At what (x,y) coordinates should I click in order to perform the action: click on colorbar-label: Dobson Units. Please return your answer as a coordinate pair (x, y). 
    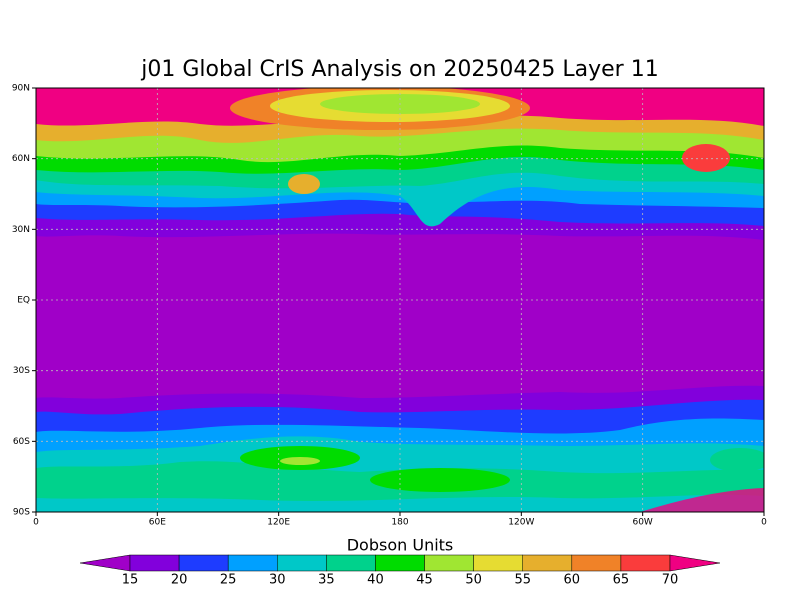
    Looking at the image, I should click on (400, 545).